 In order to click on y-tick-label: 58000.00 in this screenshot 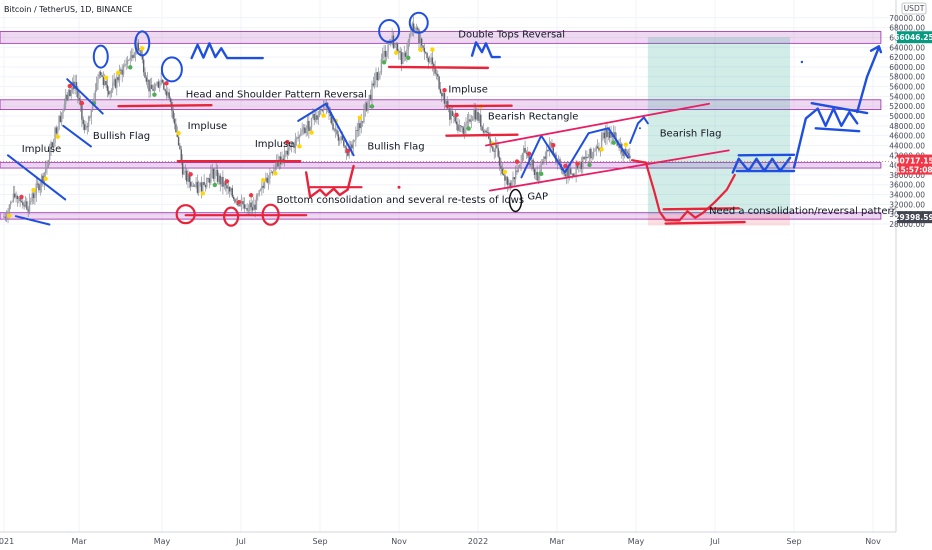, I will do `click(907, 77)`.